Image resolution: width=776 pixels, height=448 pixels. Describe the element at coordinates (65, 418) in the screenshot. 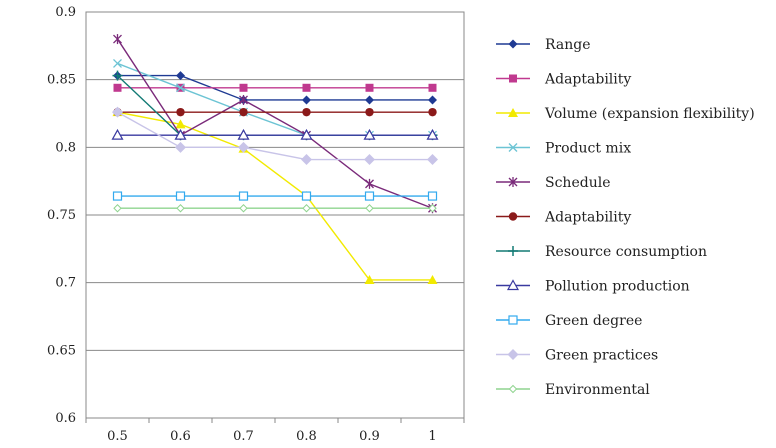

I see `y-tick-label: 0.6` at that location.